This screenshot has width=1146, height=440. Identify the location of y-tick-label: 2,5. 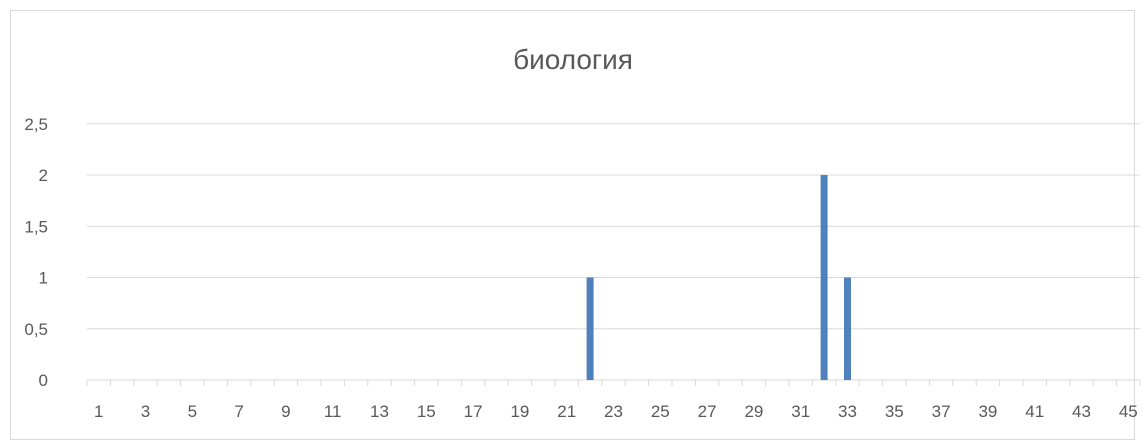
(36, 124).